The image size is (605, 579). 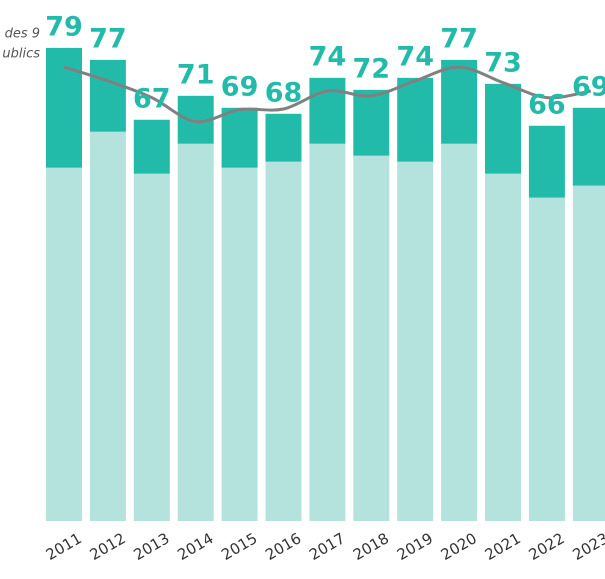 I want to click on x-tick-label: 2022, so click(x=547, y=546).